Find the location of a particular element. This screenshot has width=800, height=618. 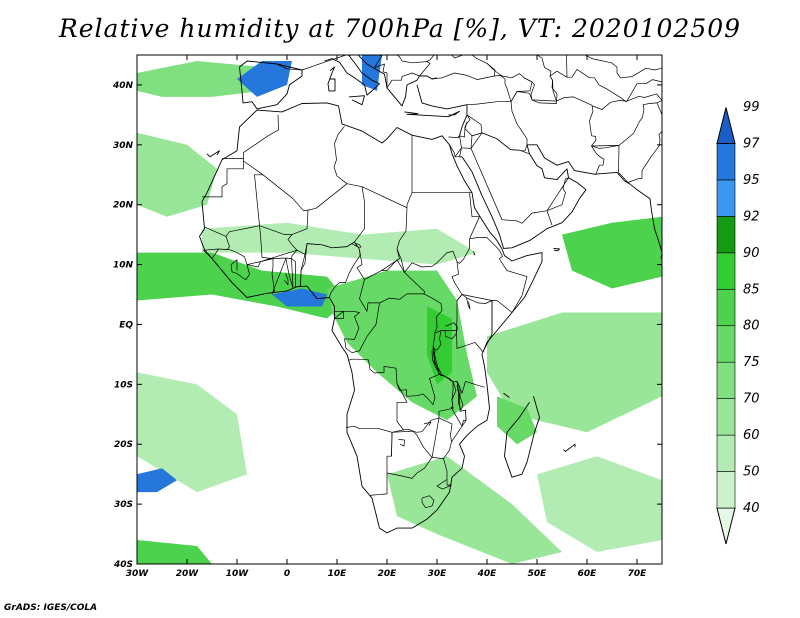

humidity-region-central-africa-moist is located at coordinates (402, 345).